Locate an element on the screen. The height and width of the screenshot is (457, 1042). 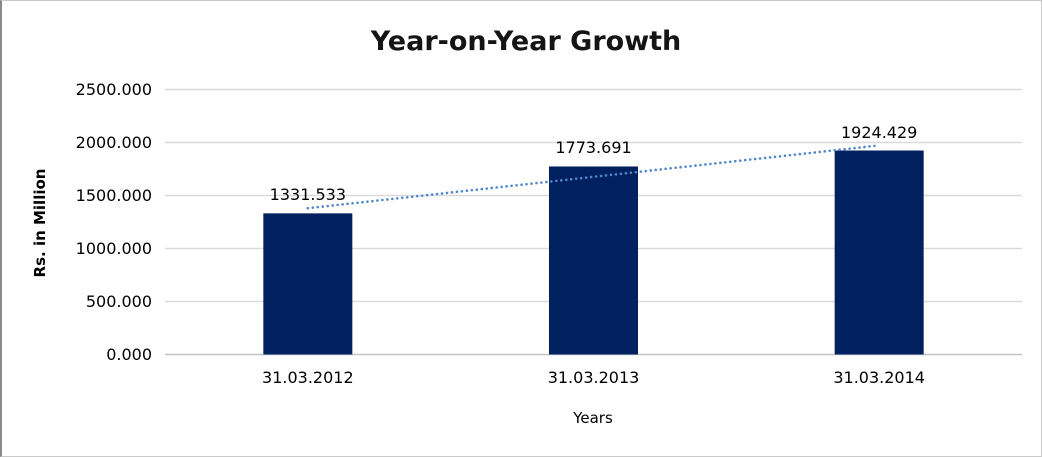
x-tick-label: 31.03.2012 is located at coordinates (308, 377).